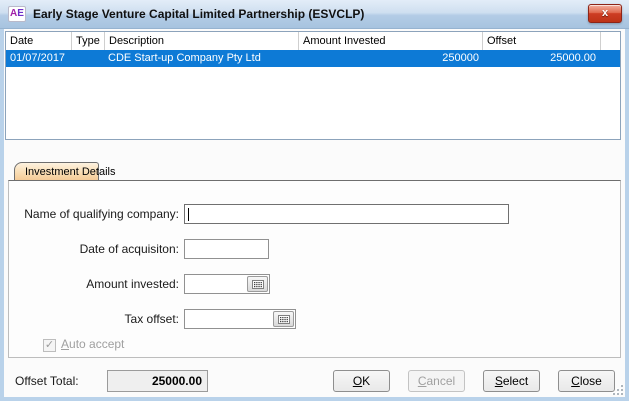 The height and width of the screenshot is (401, 629). I want to click on column-header-amount-invested: Amount Invested, so click(390, 41).